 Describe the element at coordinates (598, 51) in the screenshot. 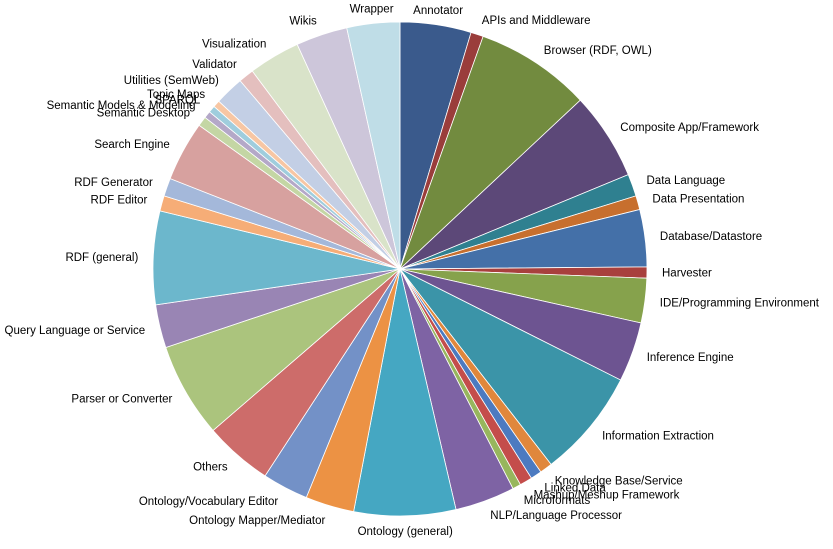

I see `pie-label-browser-rdf-owl: Browser (RDF, OWL)` at that location.